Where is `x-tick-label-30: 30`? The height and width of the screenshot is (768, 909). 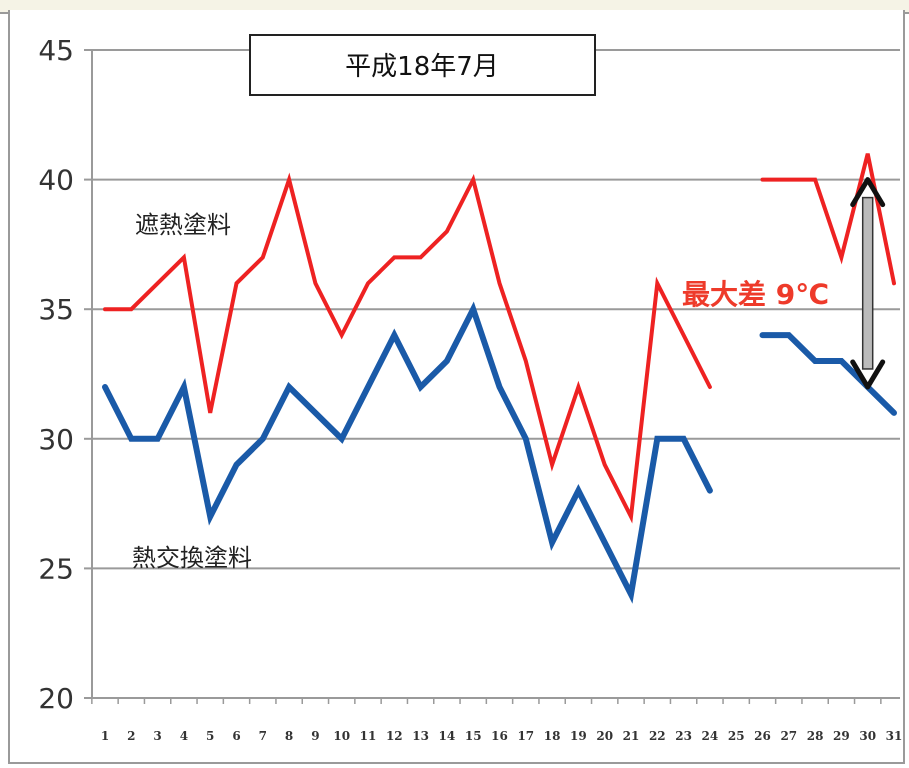 x-tick-label-30: 30 is located at coordinates (867, 736).